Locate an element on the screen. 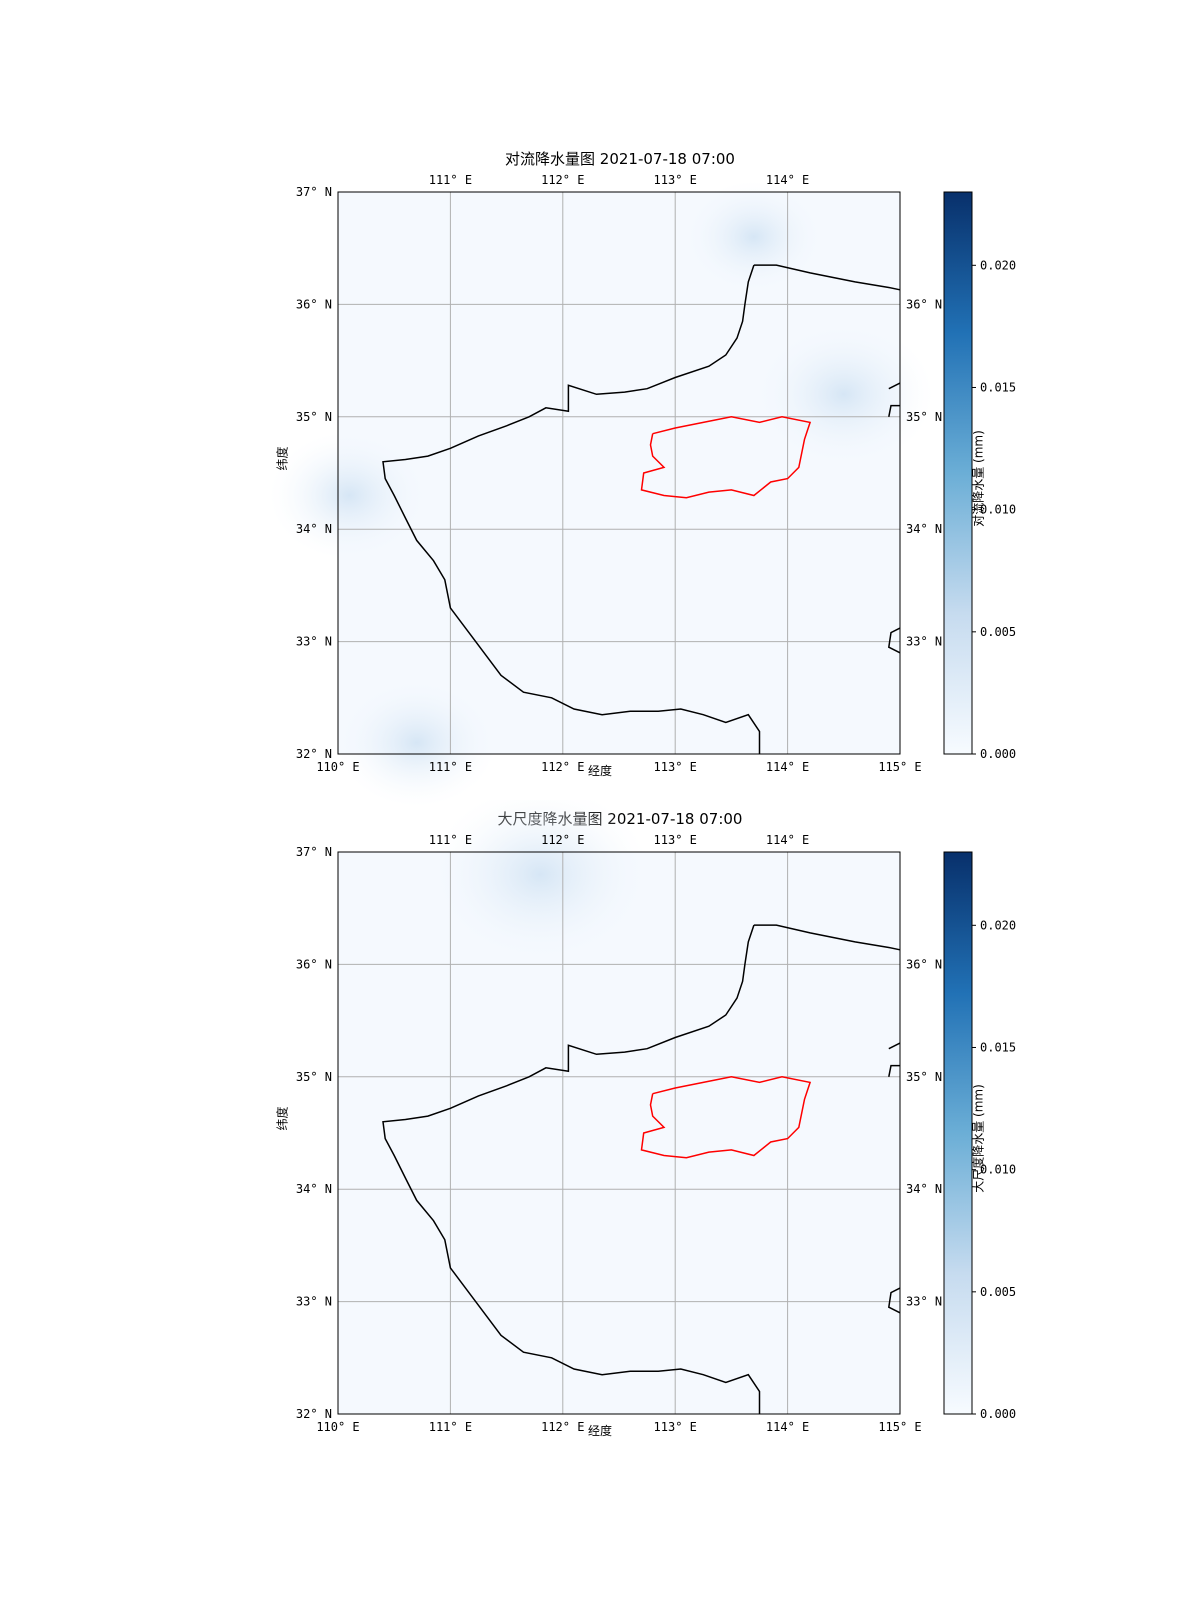  colorbar-label: 大尺度降水量 (mm) is located at coordinates (978, 1138).